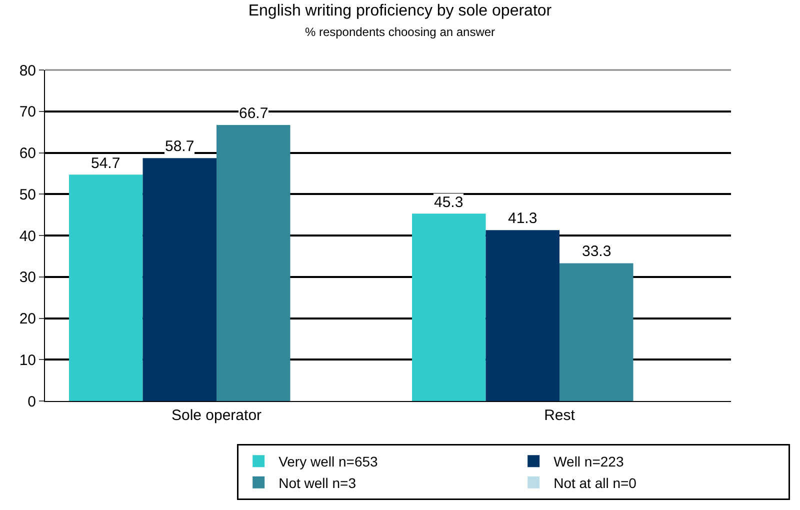 This screenshot has width=800, height=510. Describe the element at coordinates (27, 153) in the screenshot. I see `y-tick-label: 60` at that location.